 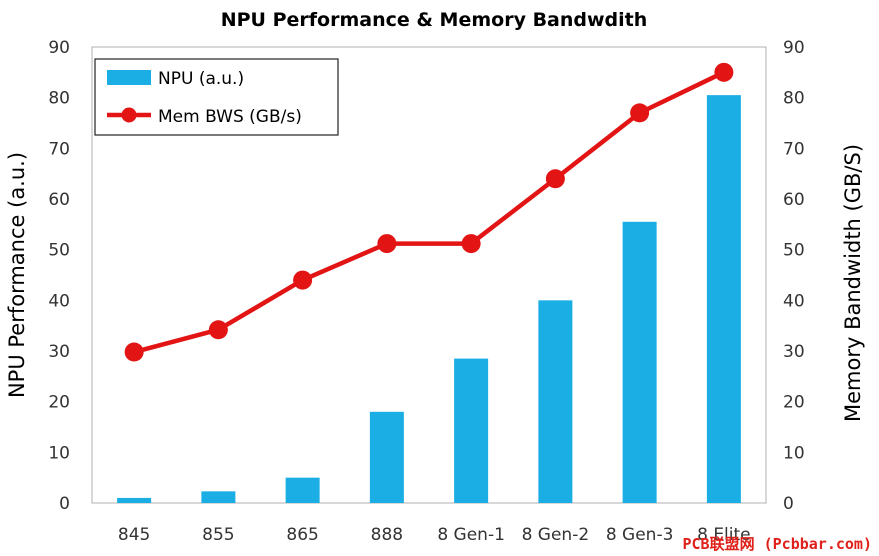 What do you see at coordinates (59, 200) in the screenshot?
I see `y-left-tick-label: 60` at bounding box center [59, 200].